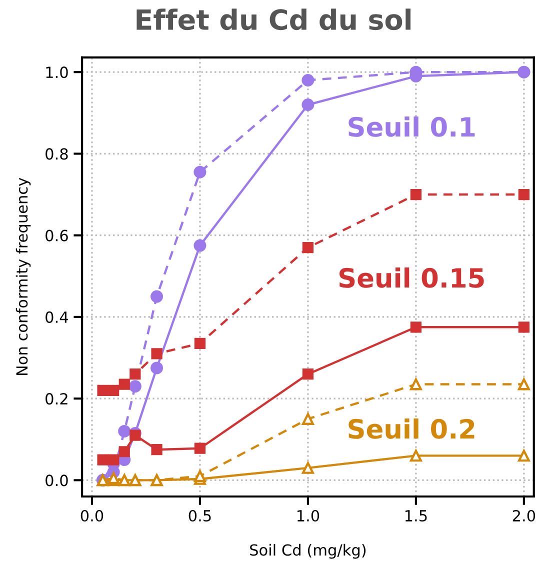 The width and height of the screenshot is (547, 574). Describe the element at coordinates (416, 516) in the screenshot. I see `x-tick-label: 1.5` at that location.